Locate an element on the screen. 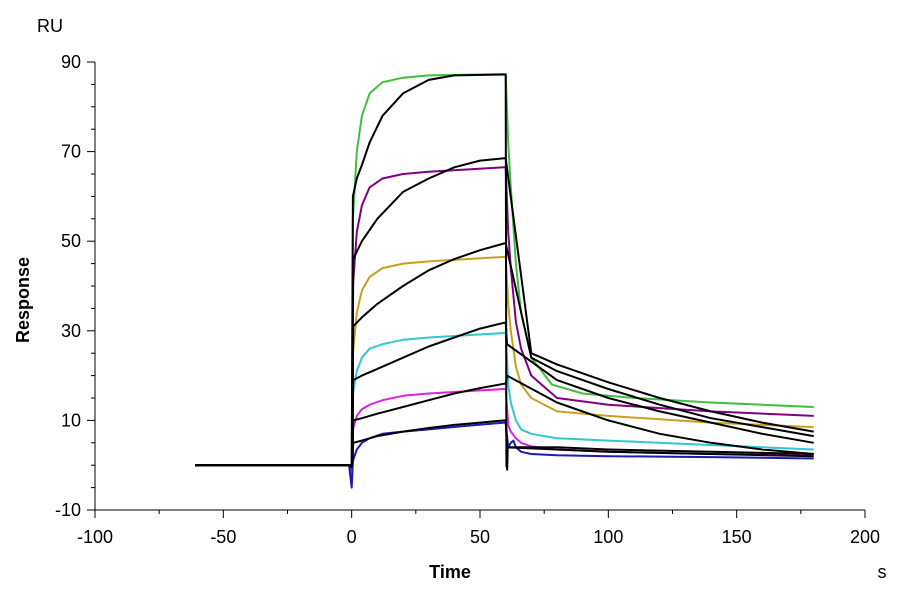  y-tick-label: 10 is located at coordinates (71, 420).